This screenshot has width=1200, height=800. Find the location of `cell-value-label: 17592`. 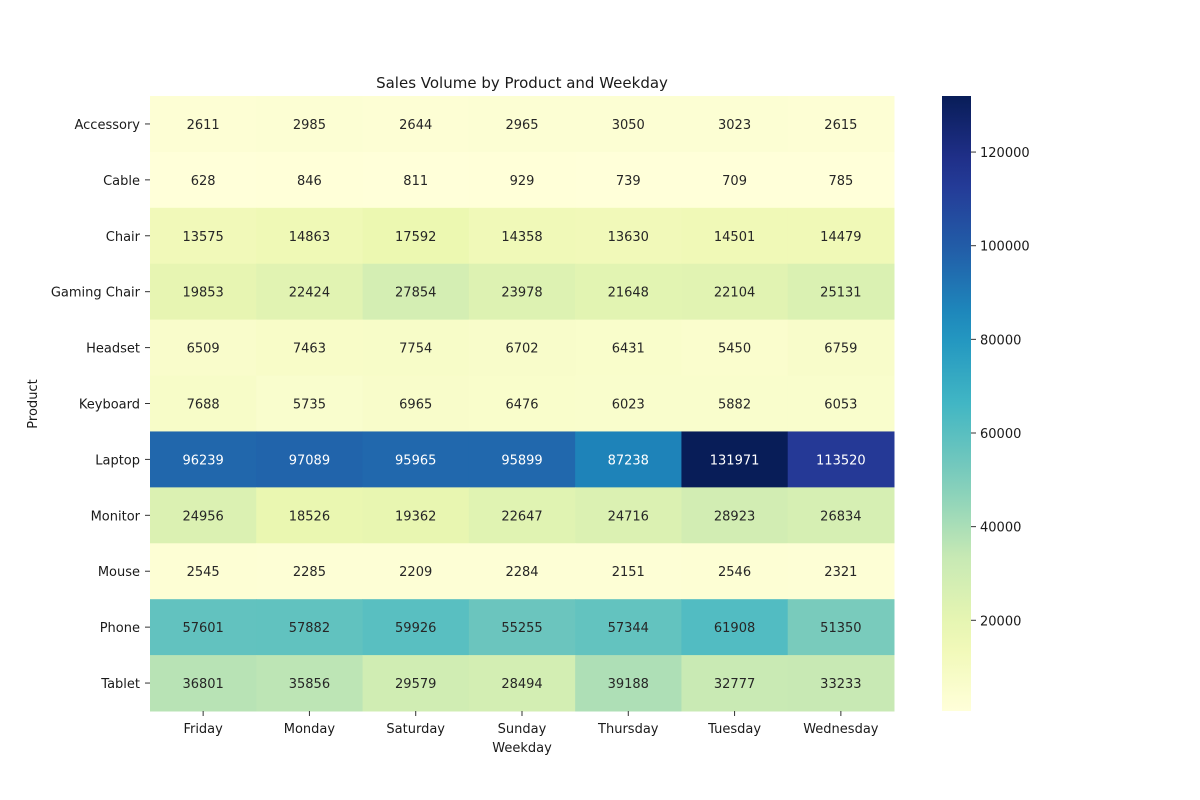

cell-value-label: 17592 is located at coordinates (415, 237).